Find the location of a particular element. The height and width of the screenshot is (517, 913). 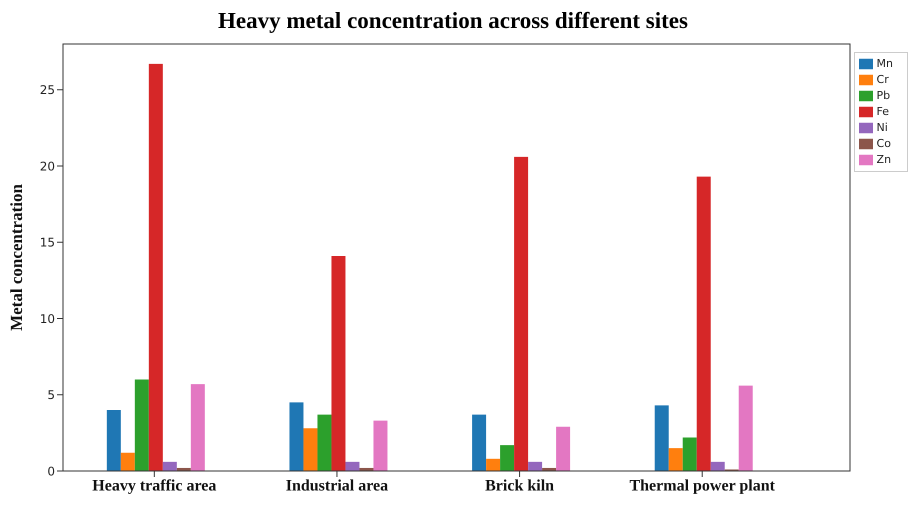

chart-title: Heavy metal concentration across different sites is located at coordinates (453, 21).